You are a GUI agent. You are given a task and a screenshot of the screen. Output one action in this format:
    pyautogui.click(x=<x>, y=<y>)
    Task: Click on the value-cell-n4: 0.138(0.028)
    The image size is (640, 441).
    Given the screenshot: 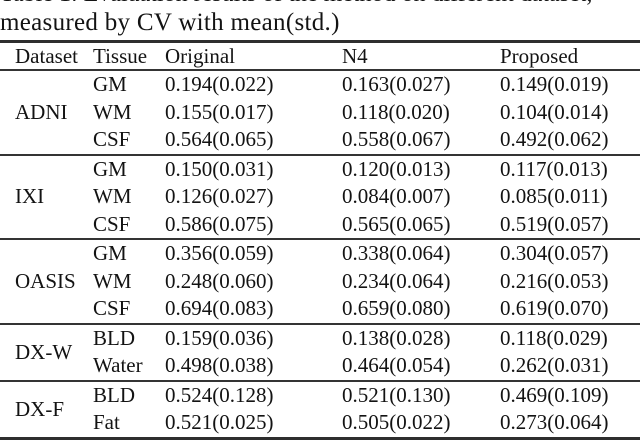 What is the action you would take?
    pyautogui.click(x=396, y=337)
    